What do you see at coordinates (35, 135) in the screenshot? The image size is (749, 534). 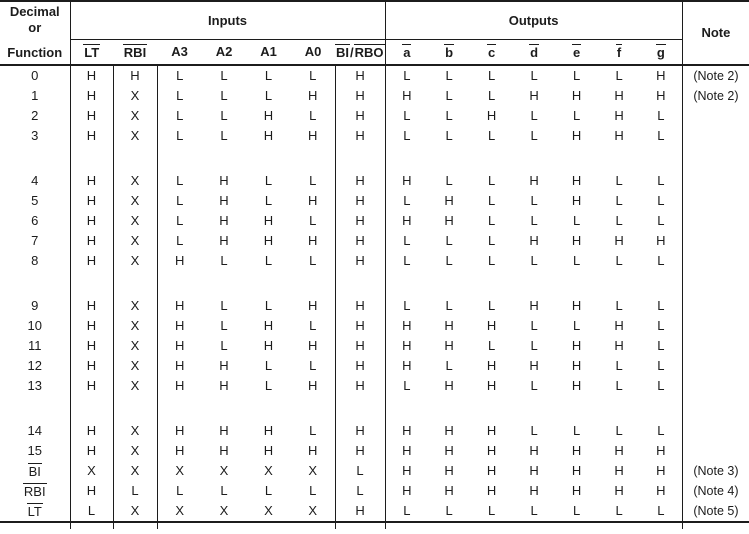 I see `row-label: 3` at bounding box center [35, 135].